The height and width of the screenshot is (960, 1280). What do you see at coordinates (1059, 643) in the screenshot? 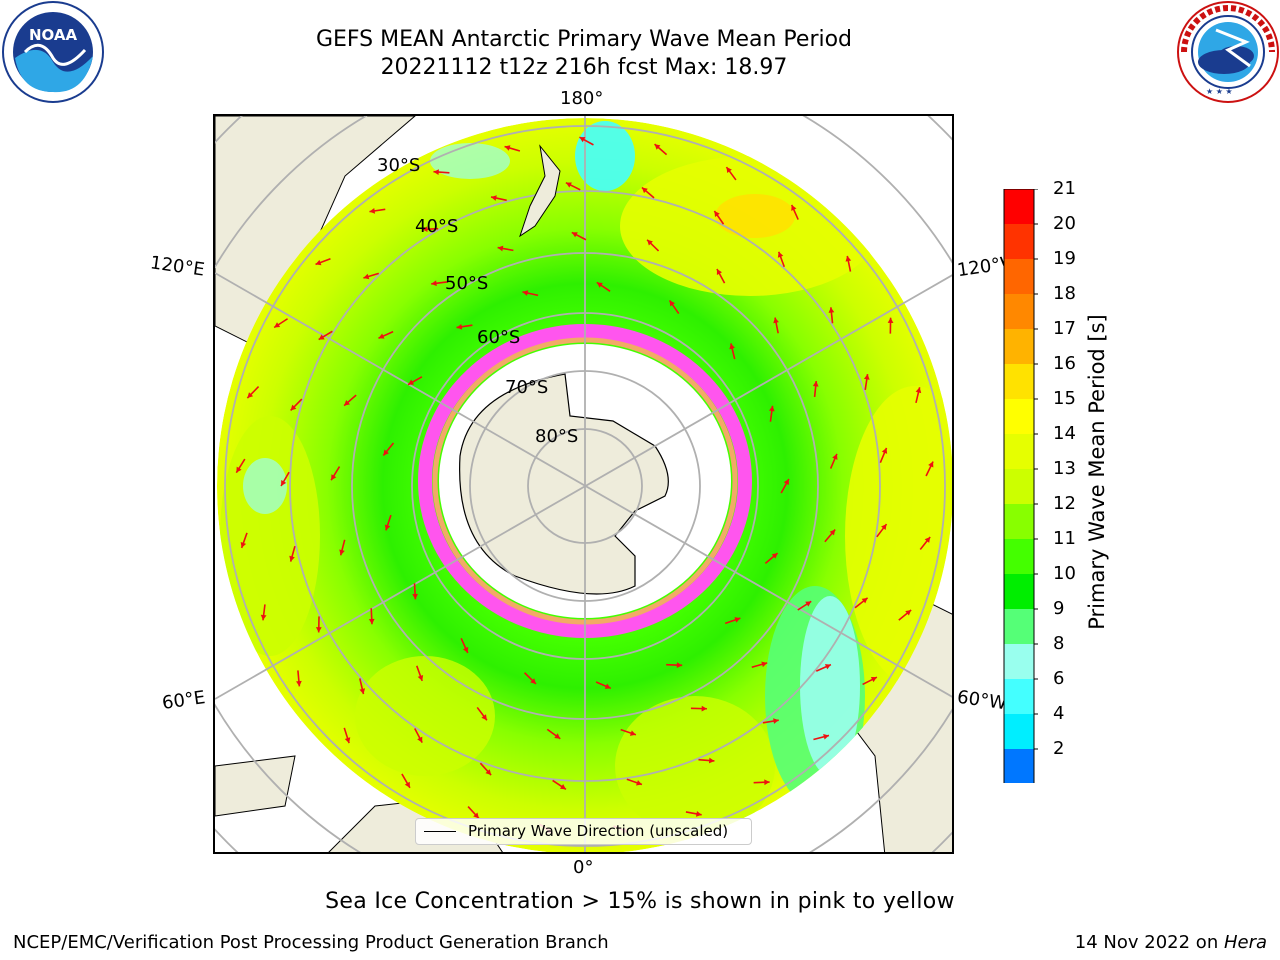
I see `colorbar-tick-label: 8` at bounding box center [1059, 643].